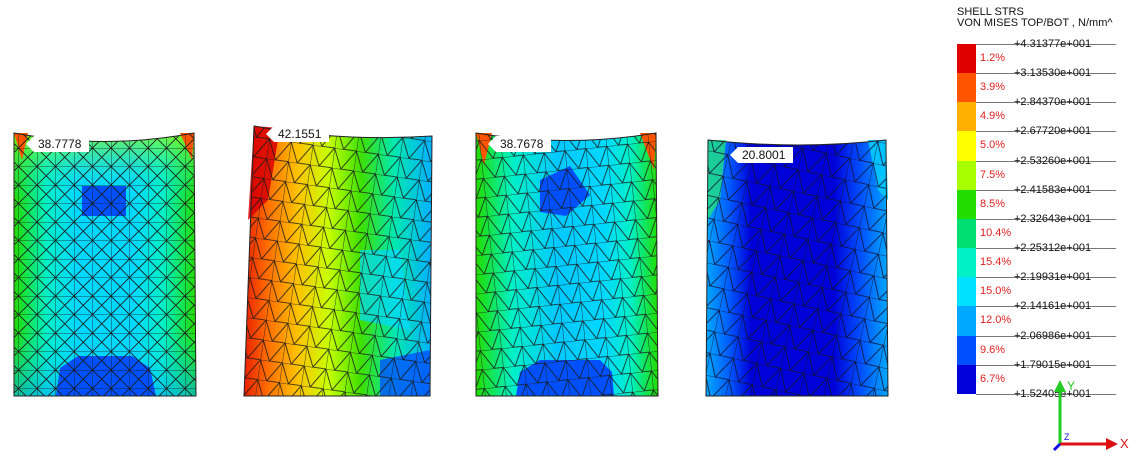 The width and height of the screenshot is (1137, 466). I want to click on legend-percent: 8.5%, so click(993, 204).